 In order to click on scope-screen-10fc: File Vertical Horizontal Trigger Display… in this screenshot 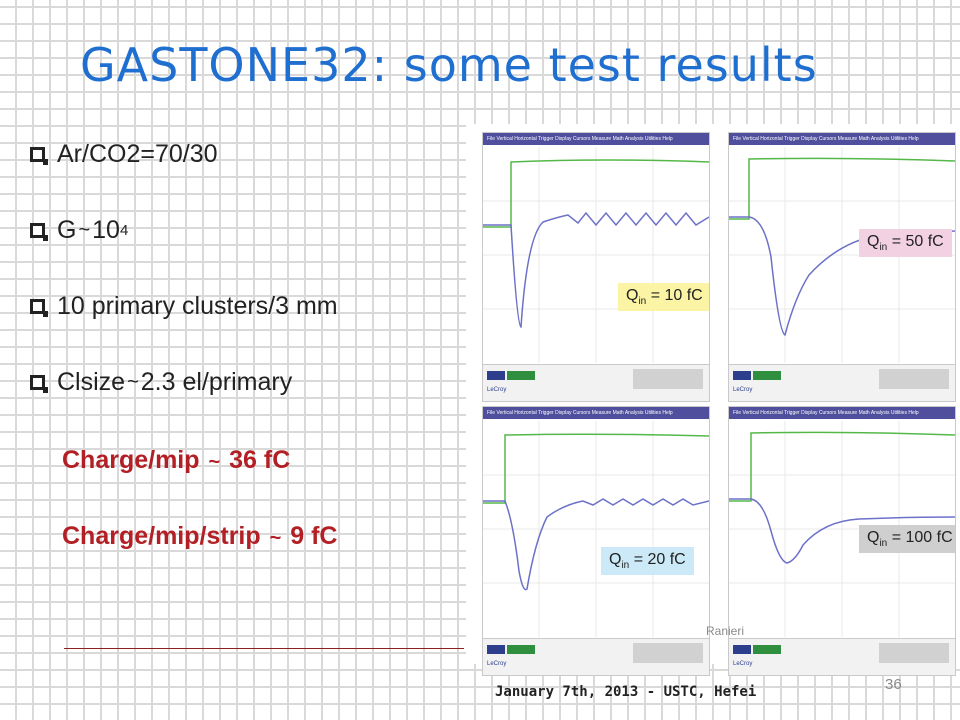, I will do `click(596, 267)`.